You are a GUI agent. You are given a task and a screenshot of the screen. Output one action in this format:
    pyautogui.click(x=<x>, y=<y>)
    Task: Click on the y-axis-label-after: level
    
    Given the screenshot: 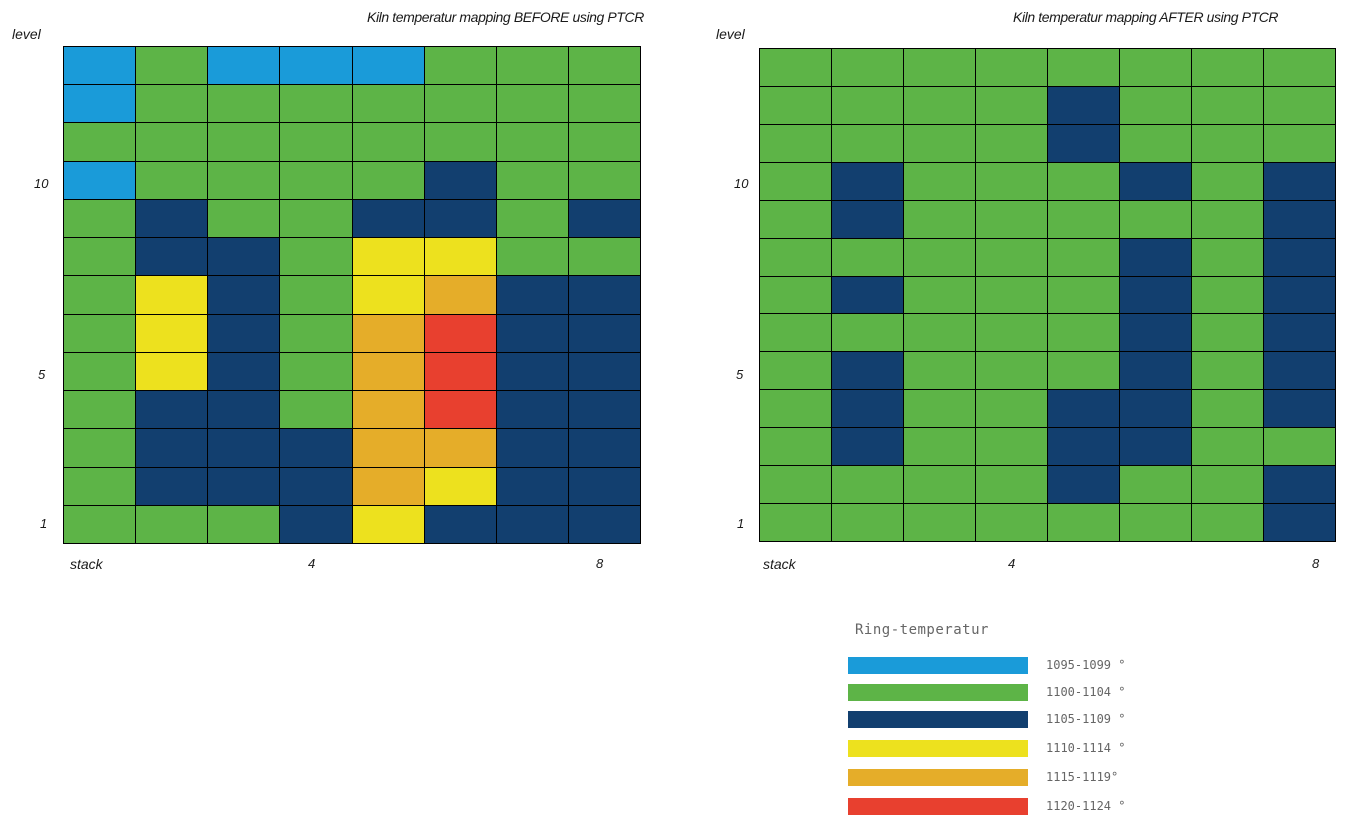 What is the action you would take?
    pyautogui.click(x=730, y=34)
    